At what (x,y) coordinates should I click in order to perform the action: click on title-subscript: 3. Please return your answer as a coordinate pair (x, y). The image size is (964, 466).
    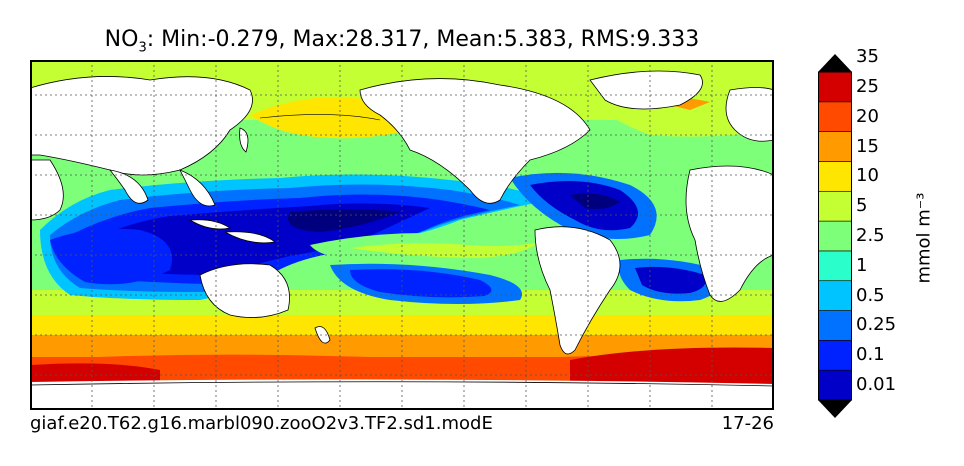
    Looking at the image, I should click on (142, 48).